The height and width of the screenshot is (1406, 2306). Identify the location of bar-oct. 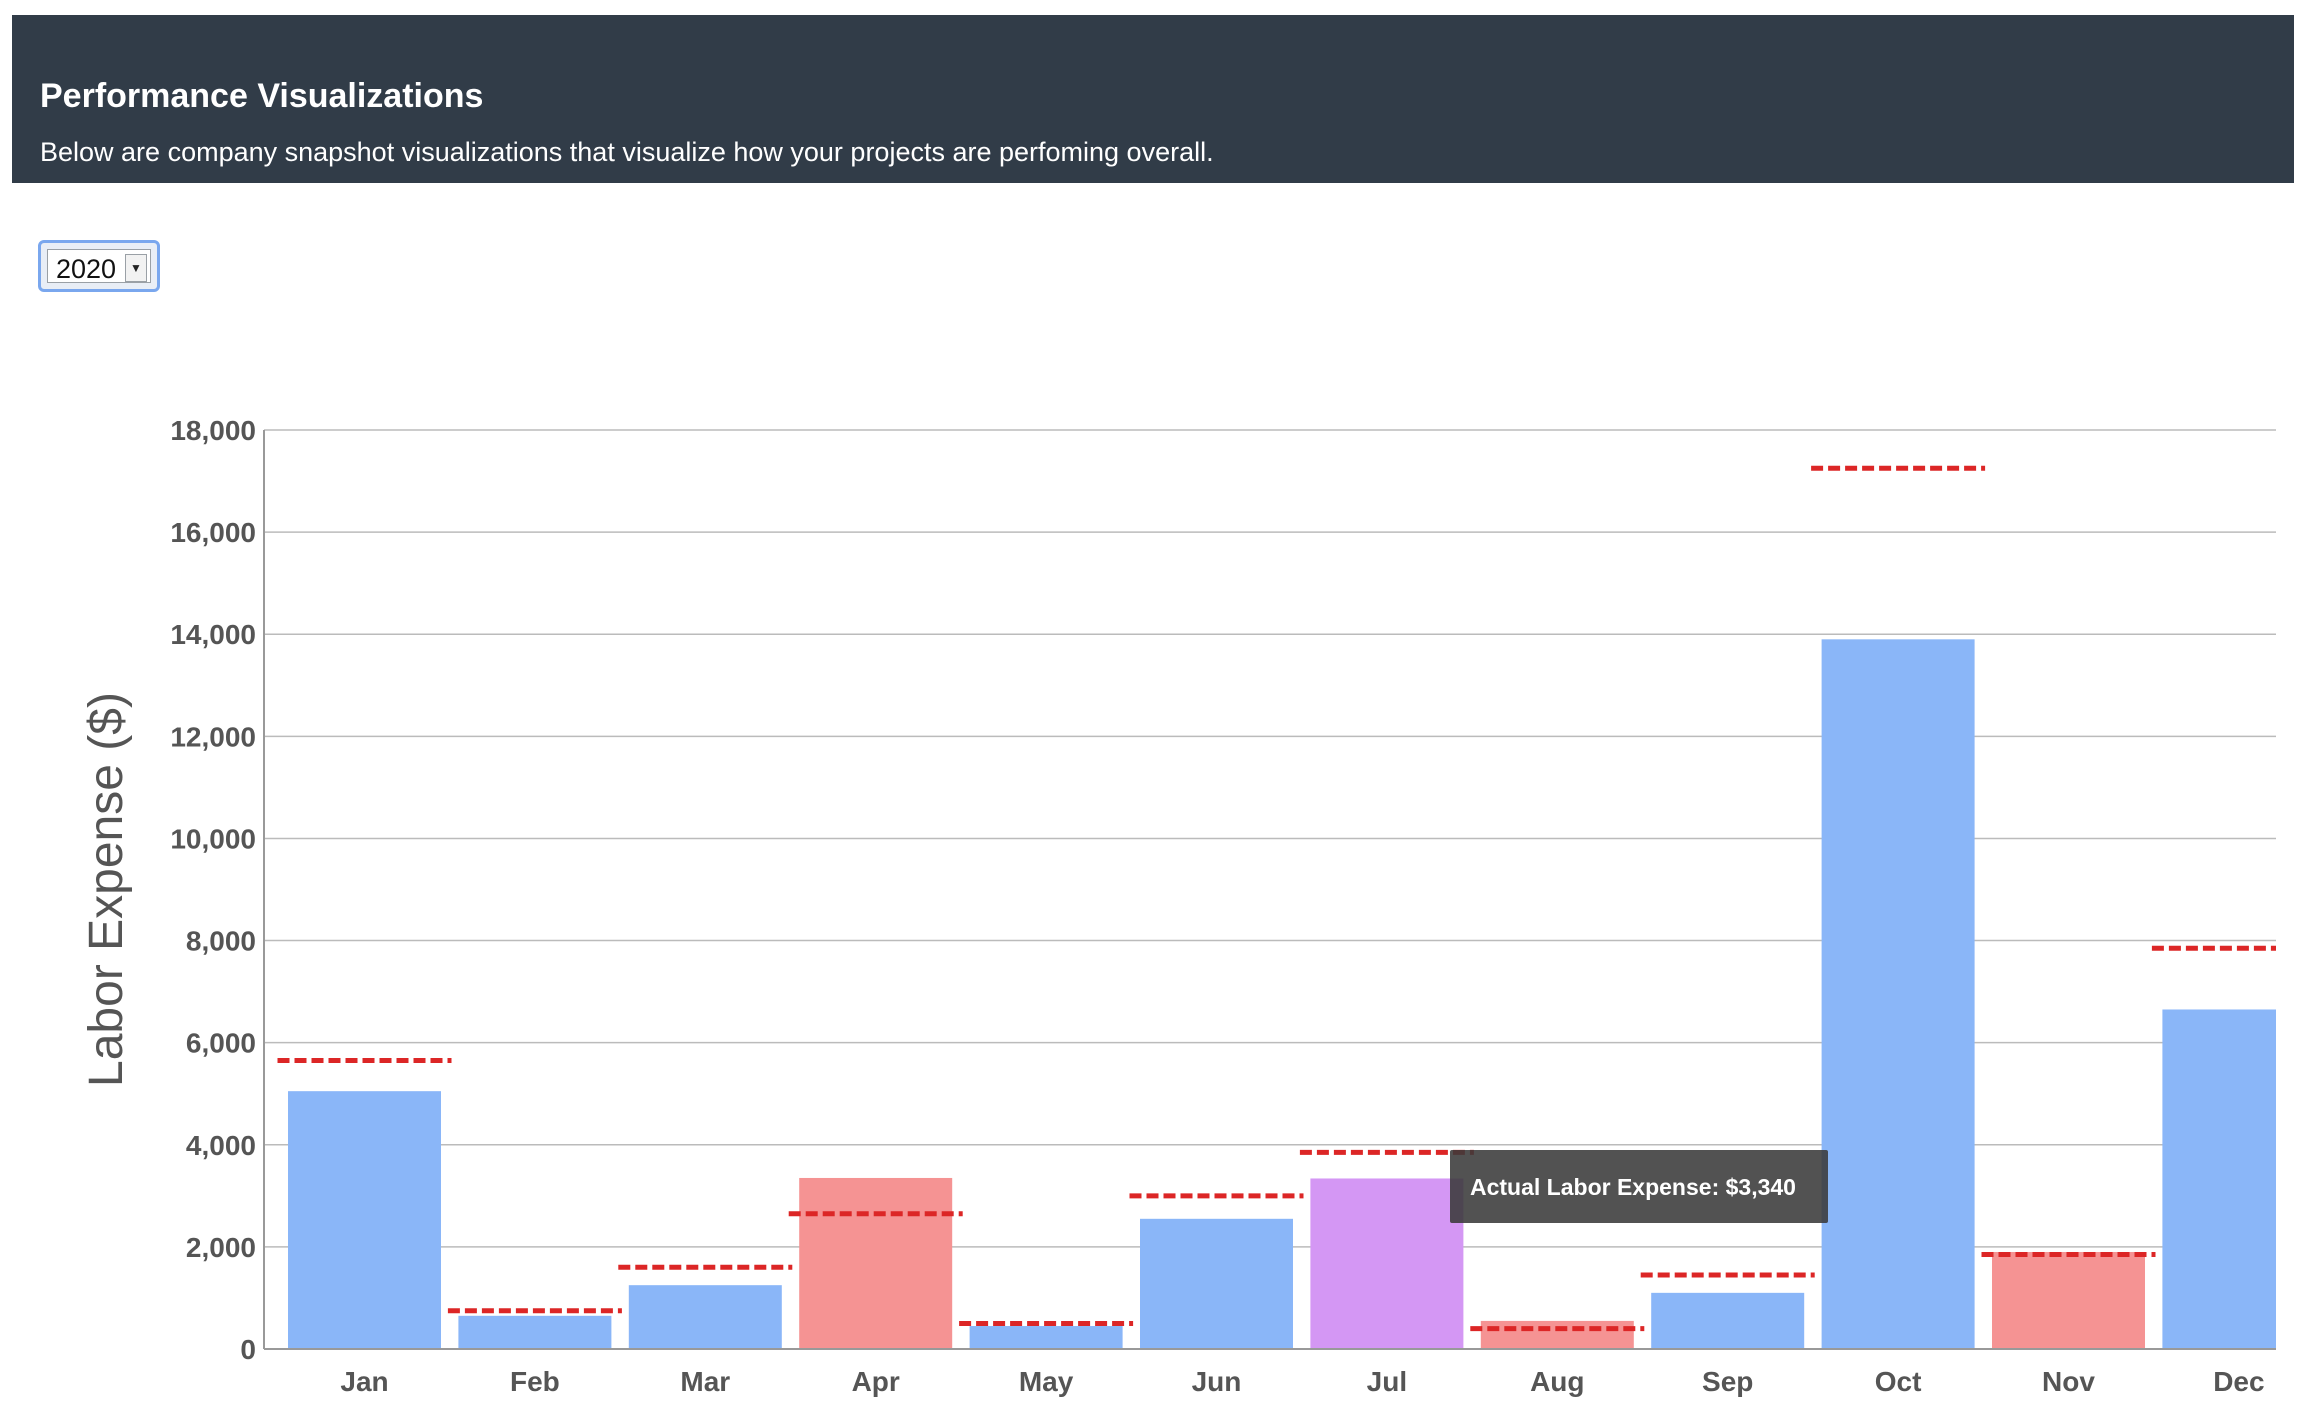
(1898, 994).